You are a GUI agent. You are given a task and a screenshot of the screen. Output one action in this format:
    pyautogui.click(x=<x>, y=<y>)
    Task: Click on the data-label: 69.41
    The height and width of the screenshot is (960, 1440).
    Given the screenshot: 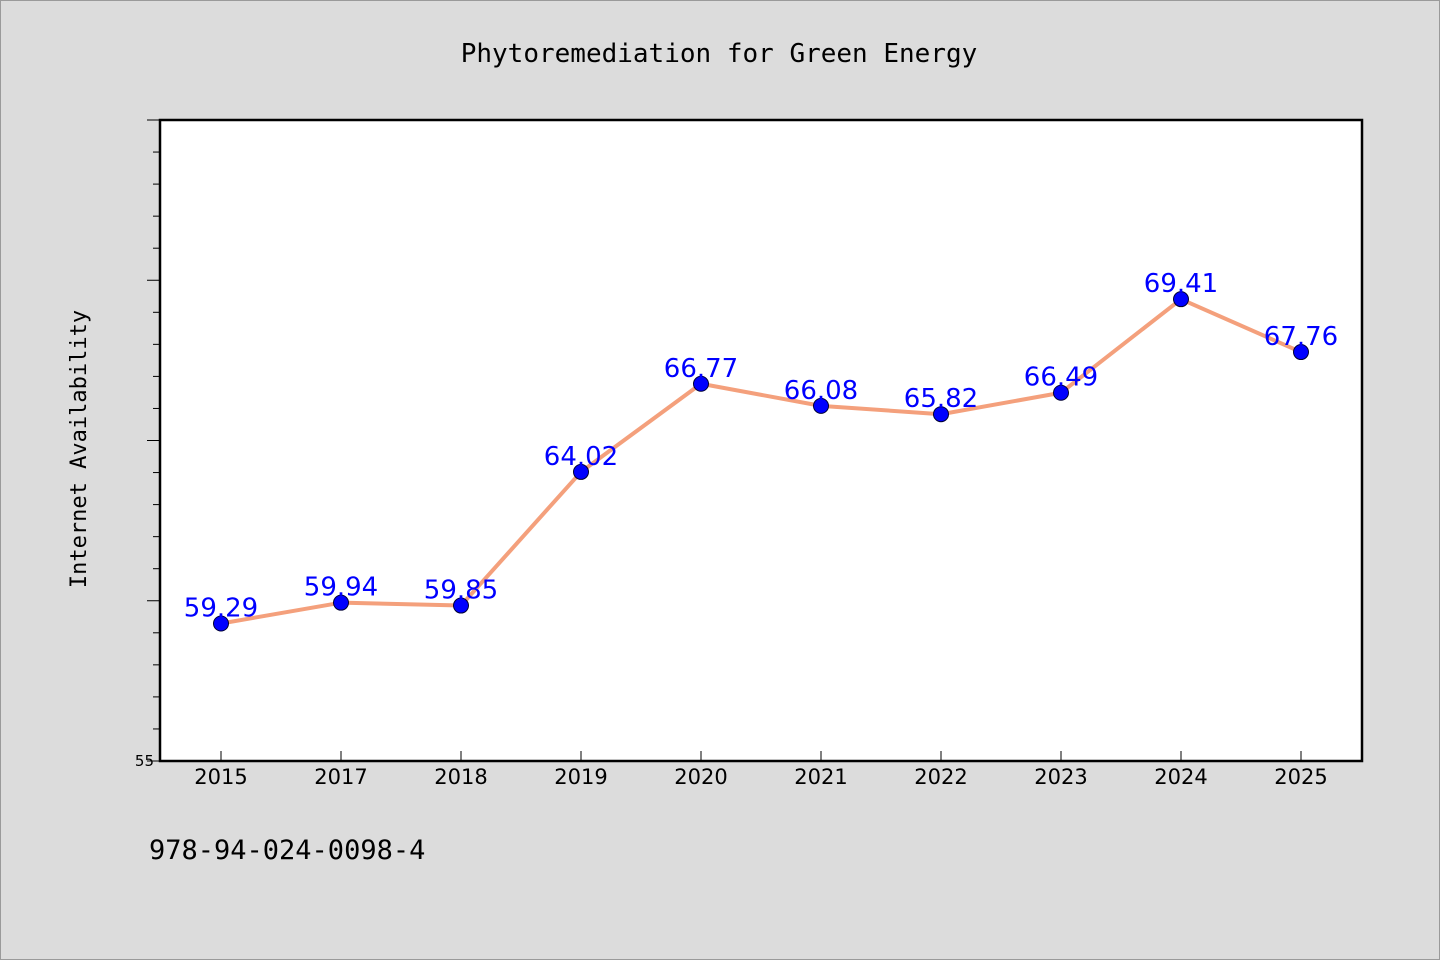 What is the action you would take?
    pyautogui.click(x=1181, y=284)
    